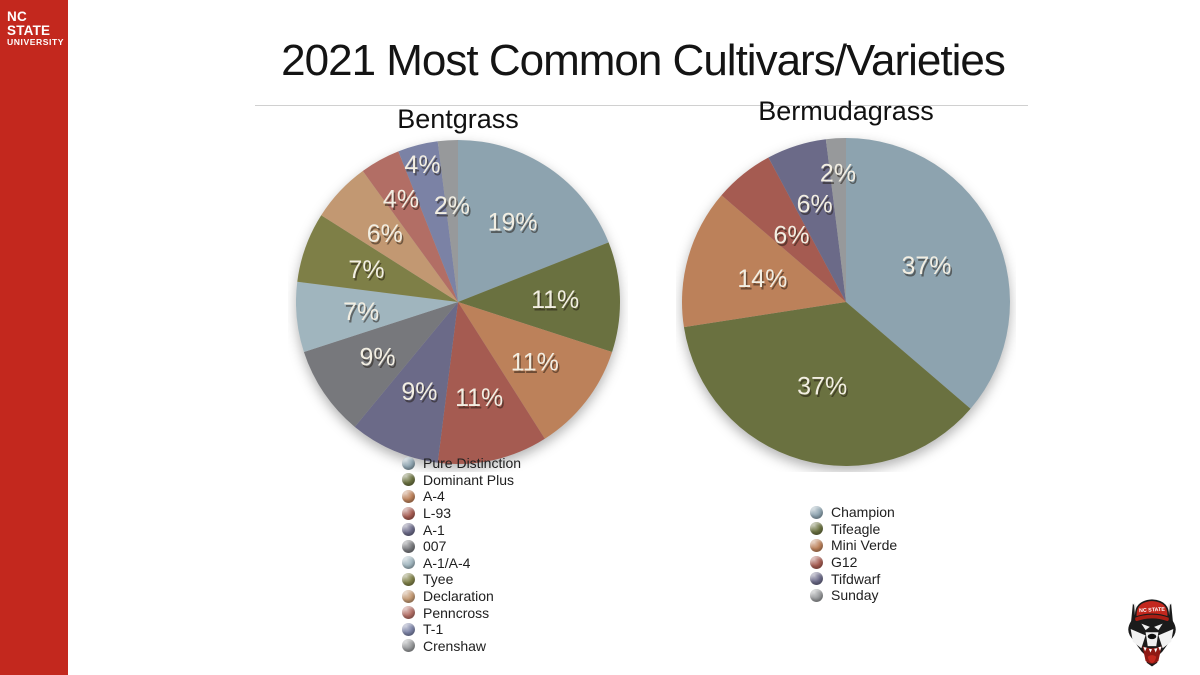  Describe the element at coordinates (461, 496) in the screenshot. I see `legend-item-a-4: A-4` at that location.